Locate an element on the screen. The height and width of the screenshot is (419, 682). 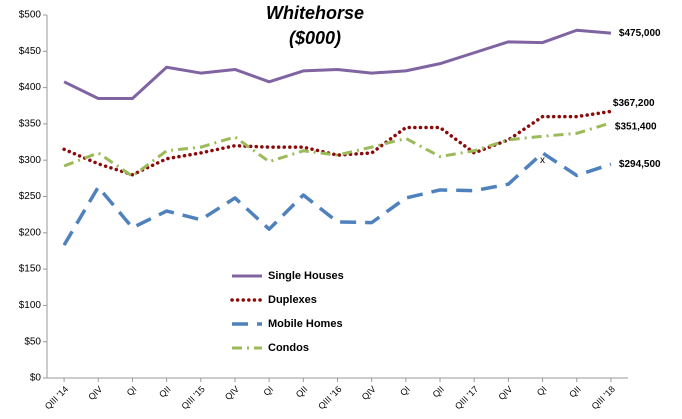
value-label: $367,200 is located at coordinates (634, 103).